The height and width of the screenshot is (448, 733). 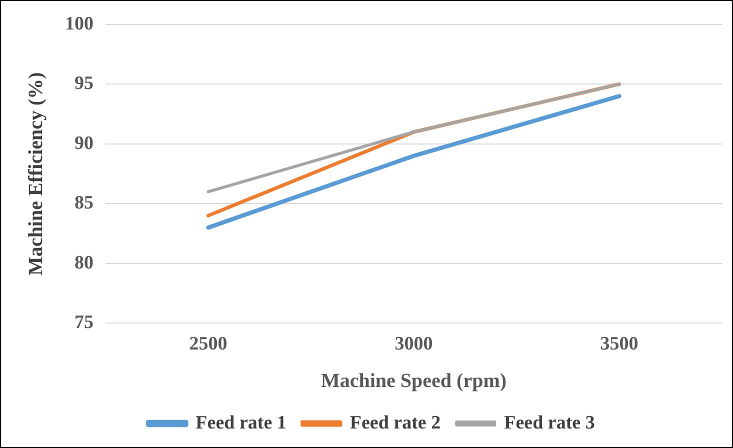 I want to click on x-tick-label: 3500, so click(x=619, y=344).